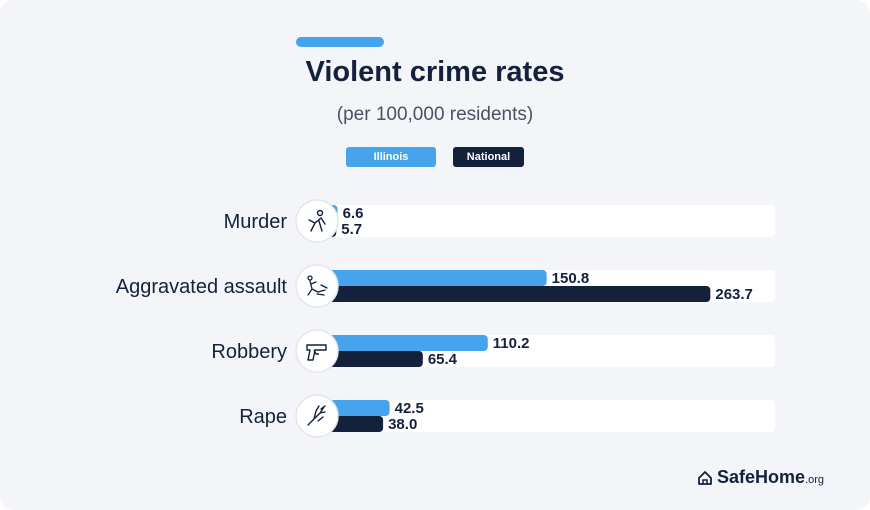 The height and width of the screenshot is (510, 870). Describe the element at coordinates (409, 408) in the screenshot. I see `value-label-illinois: 42.5` at that location.